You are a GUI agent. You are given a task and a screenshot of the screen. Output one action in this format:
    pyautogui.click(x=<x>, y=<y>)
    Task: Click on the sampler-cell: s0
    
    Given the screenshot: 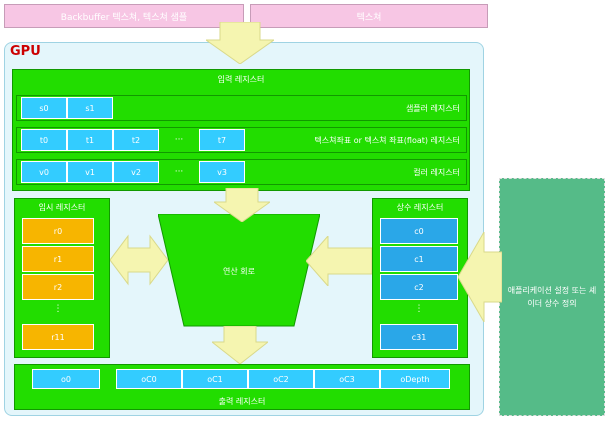 What is the action you would take?
    pyautogui.click(x=44, y=108)
    